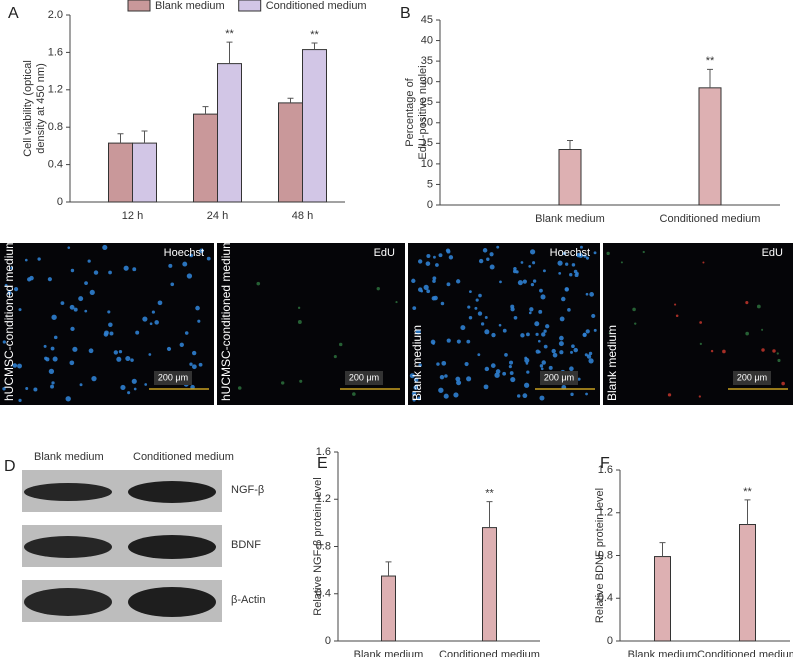 The width and height of the screenshot is (793, 657). What do you see at coordinates (405, 13) in the screenshot?
I see `panel-letter: B` at bounding box center [405, 13].